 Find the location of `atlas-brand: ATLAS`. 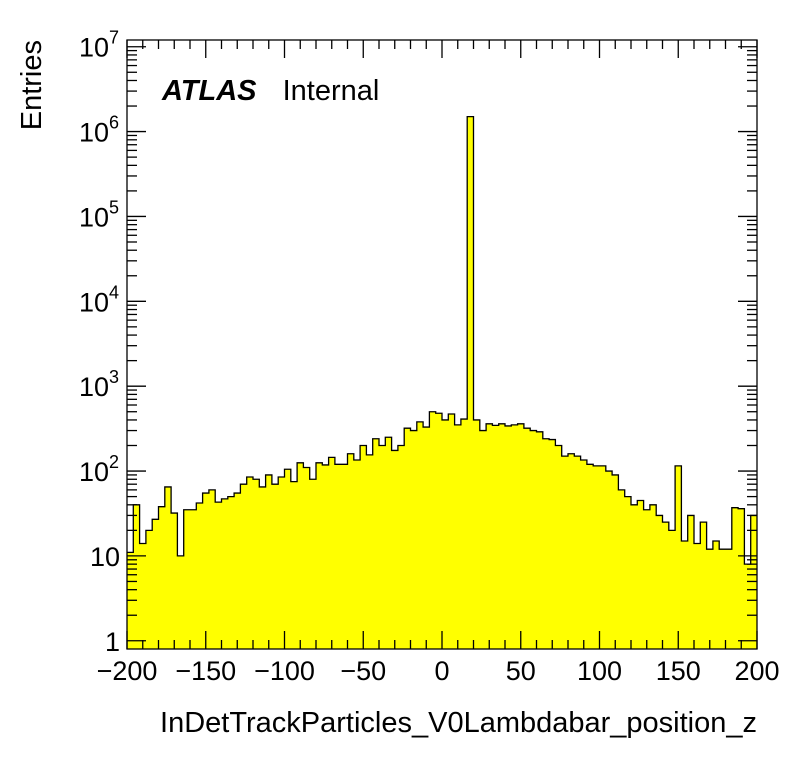

atlas-brand: ATLAS is located at coordinates (209, 91).